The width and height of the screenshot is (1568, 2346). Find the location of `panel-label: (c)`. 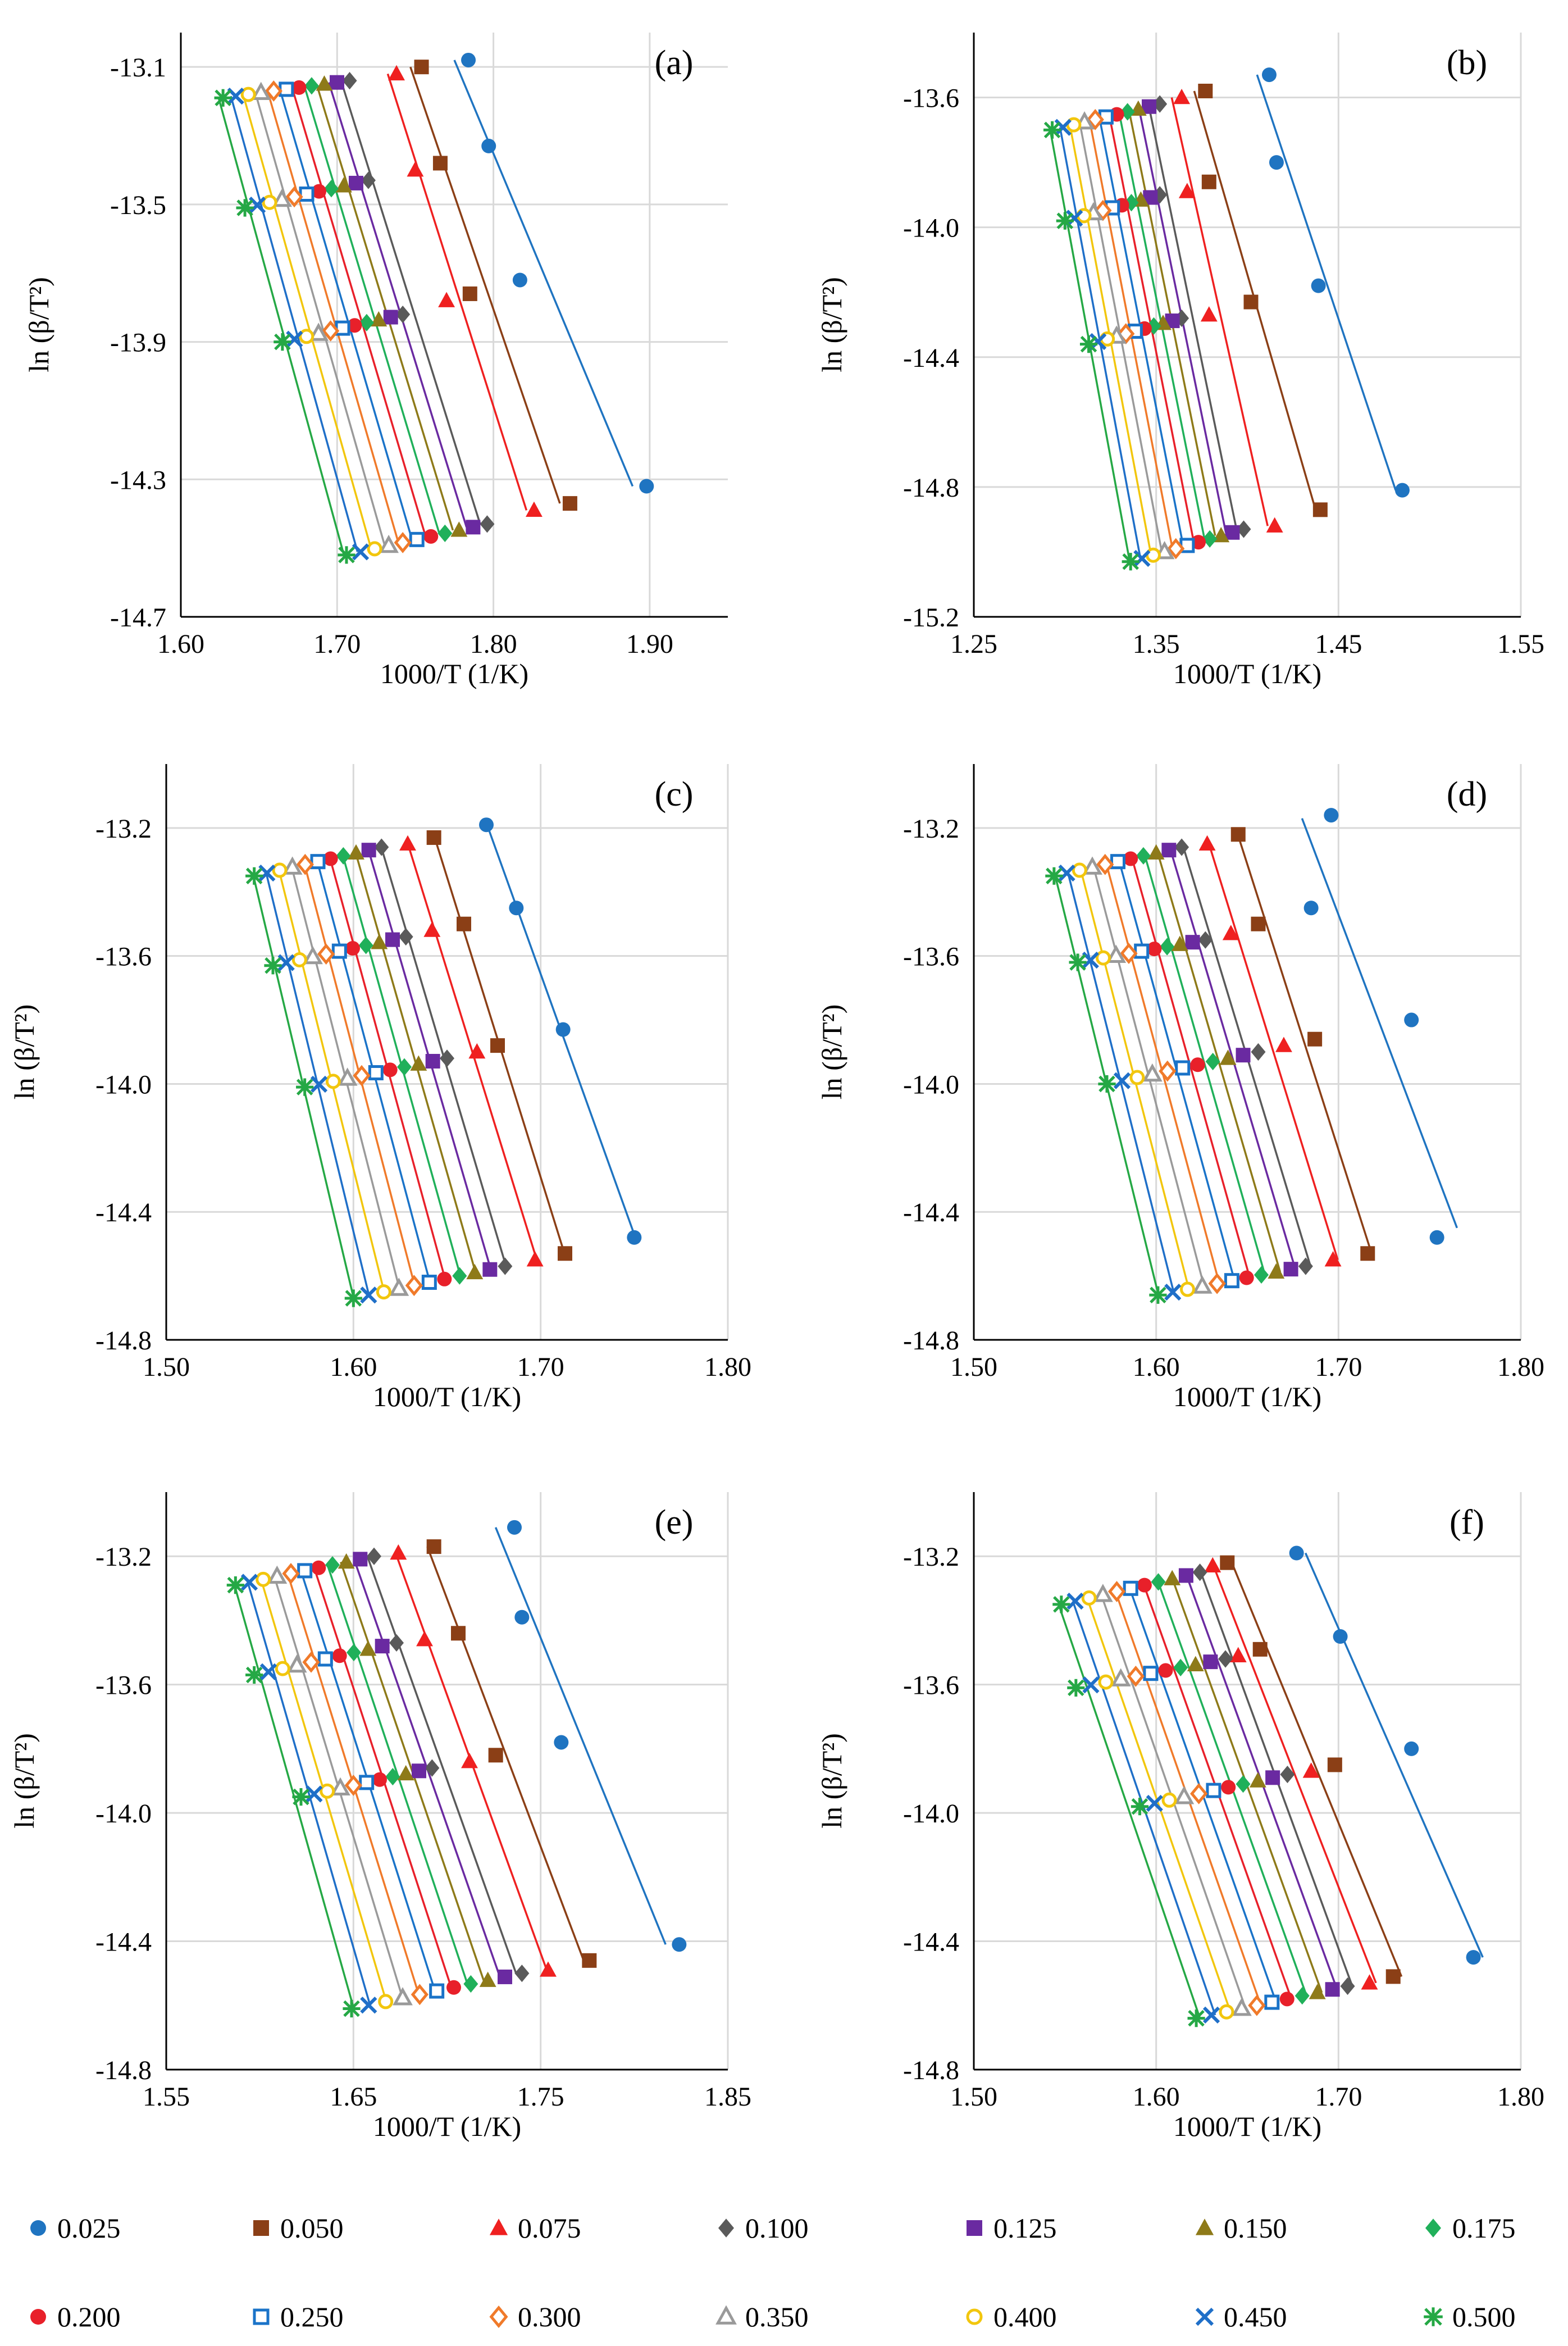

panel-label: (c) is located at coordinates (674, 794).